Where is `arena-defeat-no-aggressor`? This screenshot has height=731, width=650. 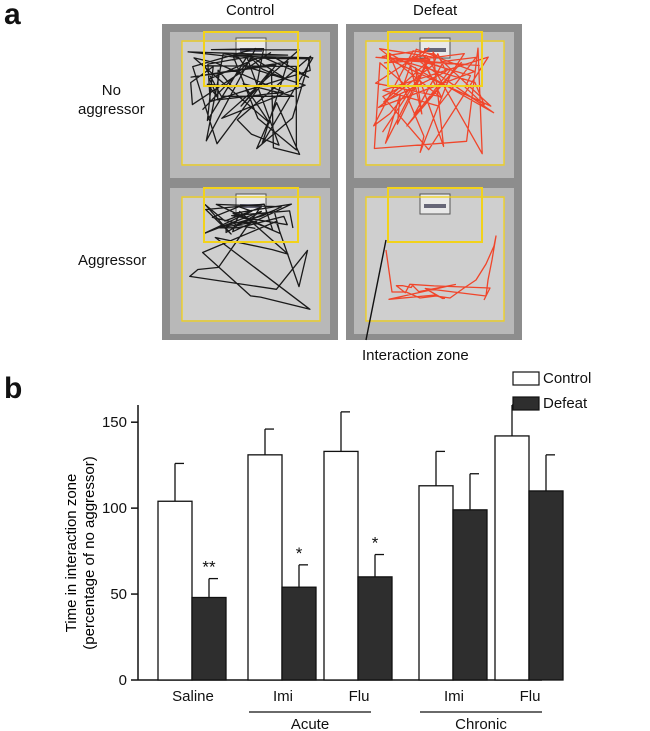
arena-defeat-no-aggressor is located at coordinates (434, 104).